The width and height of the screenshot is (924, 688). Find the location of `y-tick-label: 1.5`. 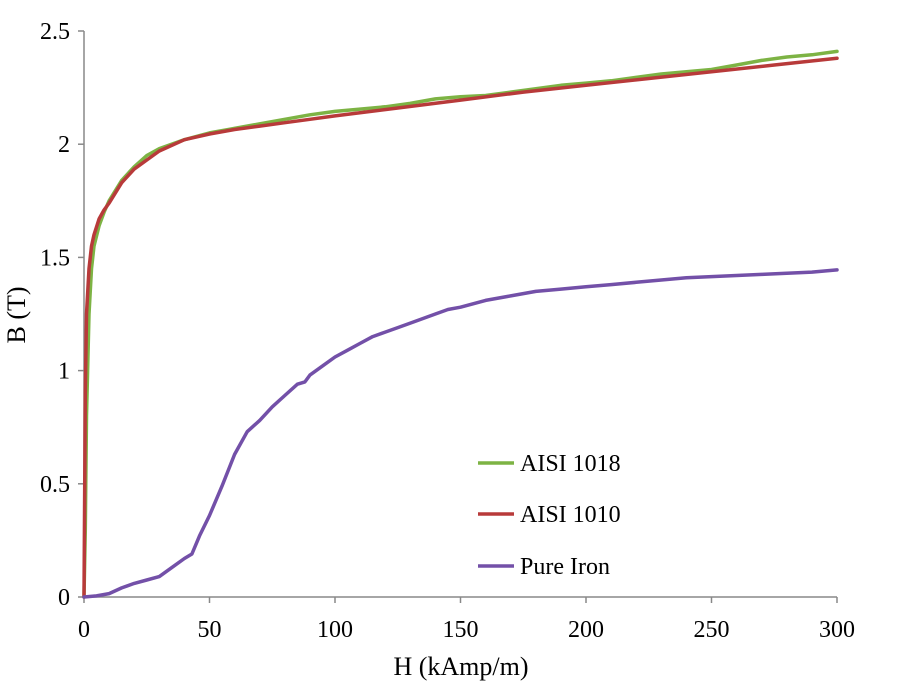

y-tick-label: 1.5 is located at coordinates (55, 258).